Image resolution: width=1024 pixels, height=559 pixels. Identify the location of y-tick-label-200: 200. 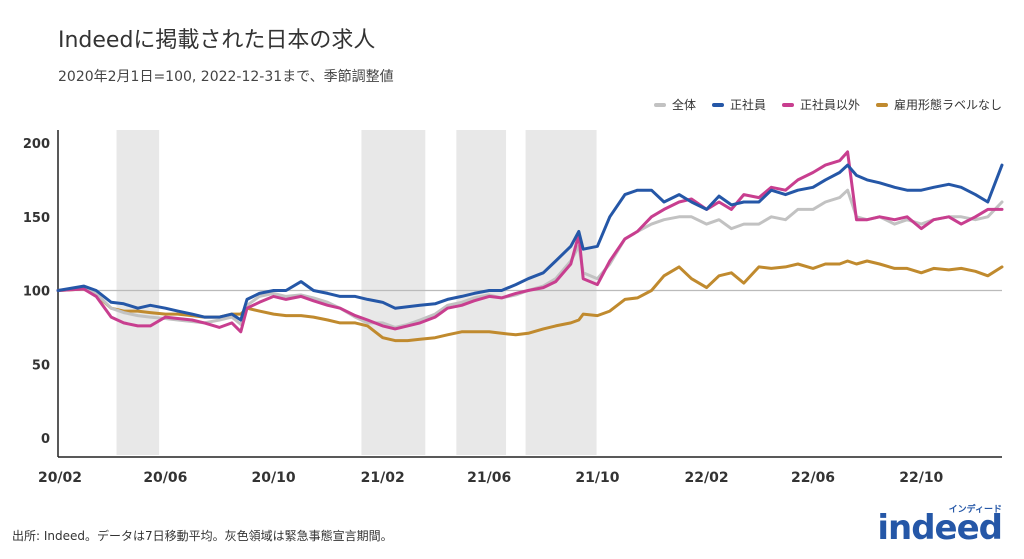
(36, 144).